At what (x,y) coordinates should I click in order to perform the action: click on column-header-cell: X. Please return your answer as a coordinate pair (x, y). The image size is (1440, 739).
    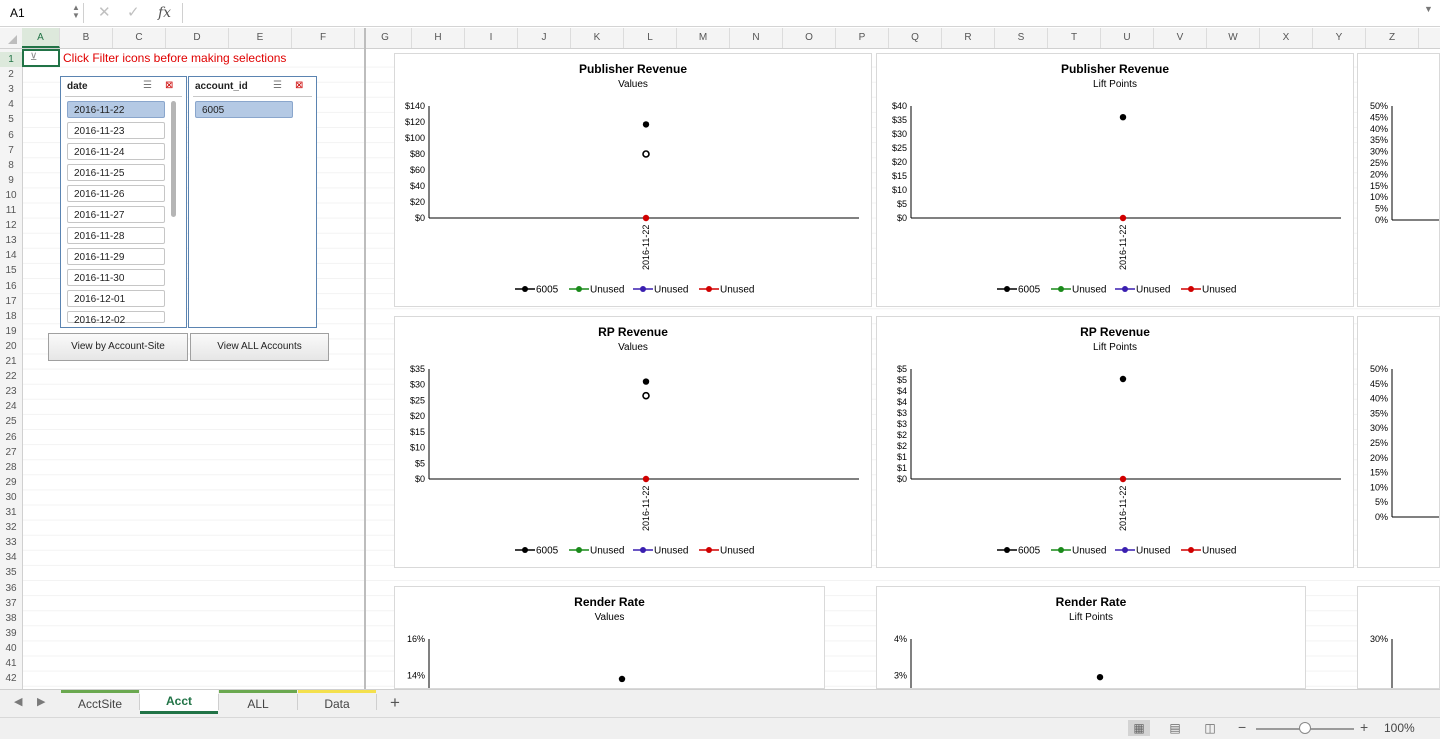
    Looking at the image, I should click on (1286, 38).